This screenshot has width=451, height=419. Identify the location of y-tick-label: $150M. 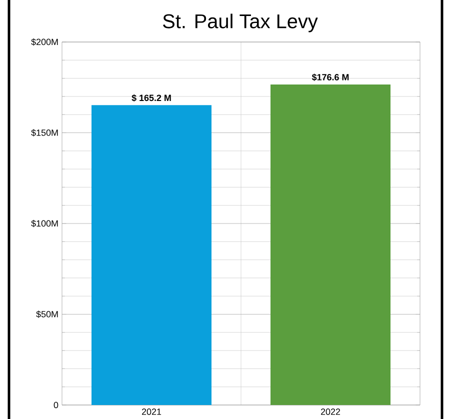
(44, 132).